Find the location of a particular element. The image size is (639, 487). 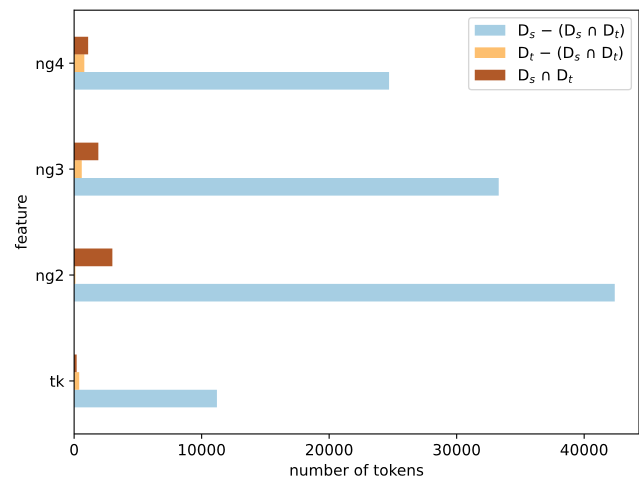

x-tick-label: 0 is located at coordinates (74, 450).